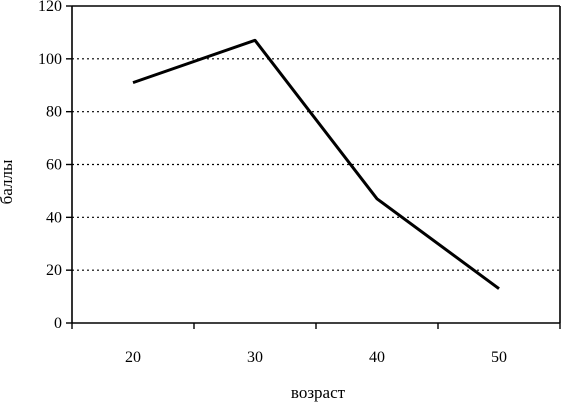  I want to click on y-tick-label: 40, so click(54, 217).